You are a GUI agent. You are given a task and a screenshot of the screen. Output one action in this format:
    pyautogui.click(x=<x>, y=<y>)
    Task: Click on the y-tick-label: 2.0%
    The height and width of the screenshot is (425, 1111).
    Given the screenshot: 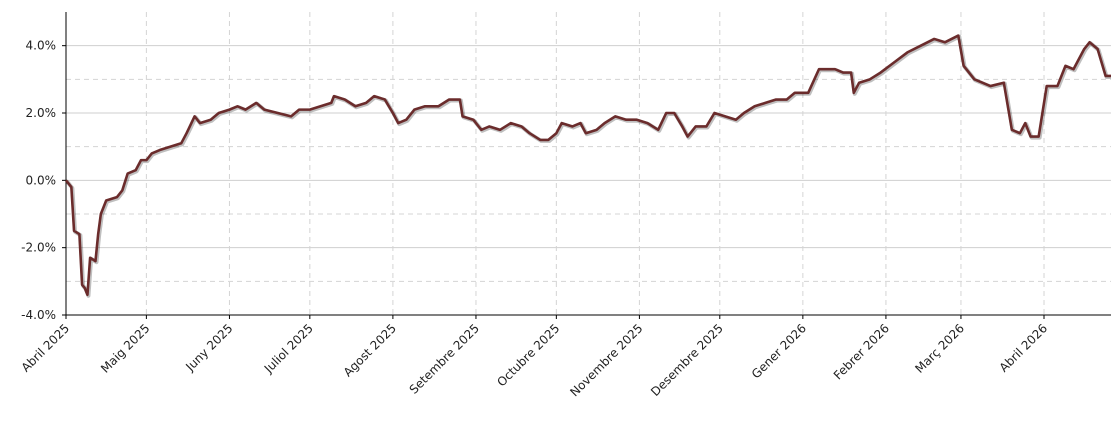 What is the action you would take?
    pyautogui.click(x=41, y=113)
    